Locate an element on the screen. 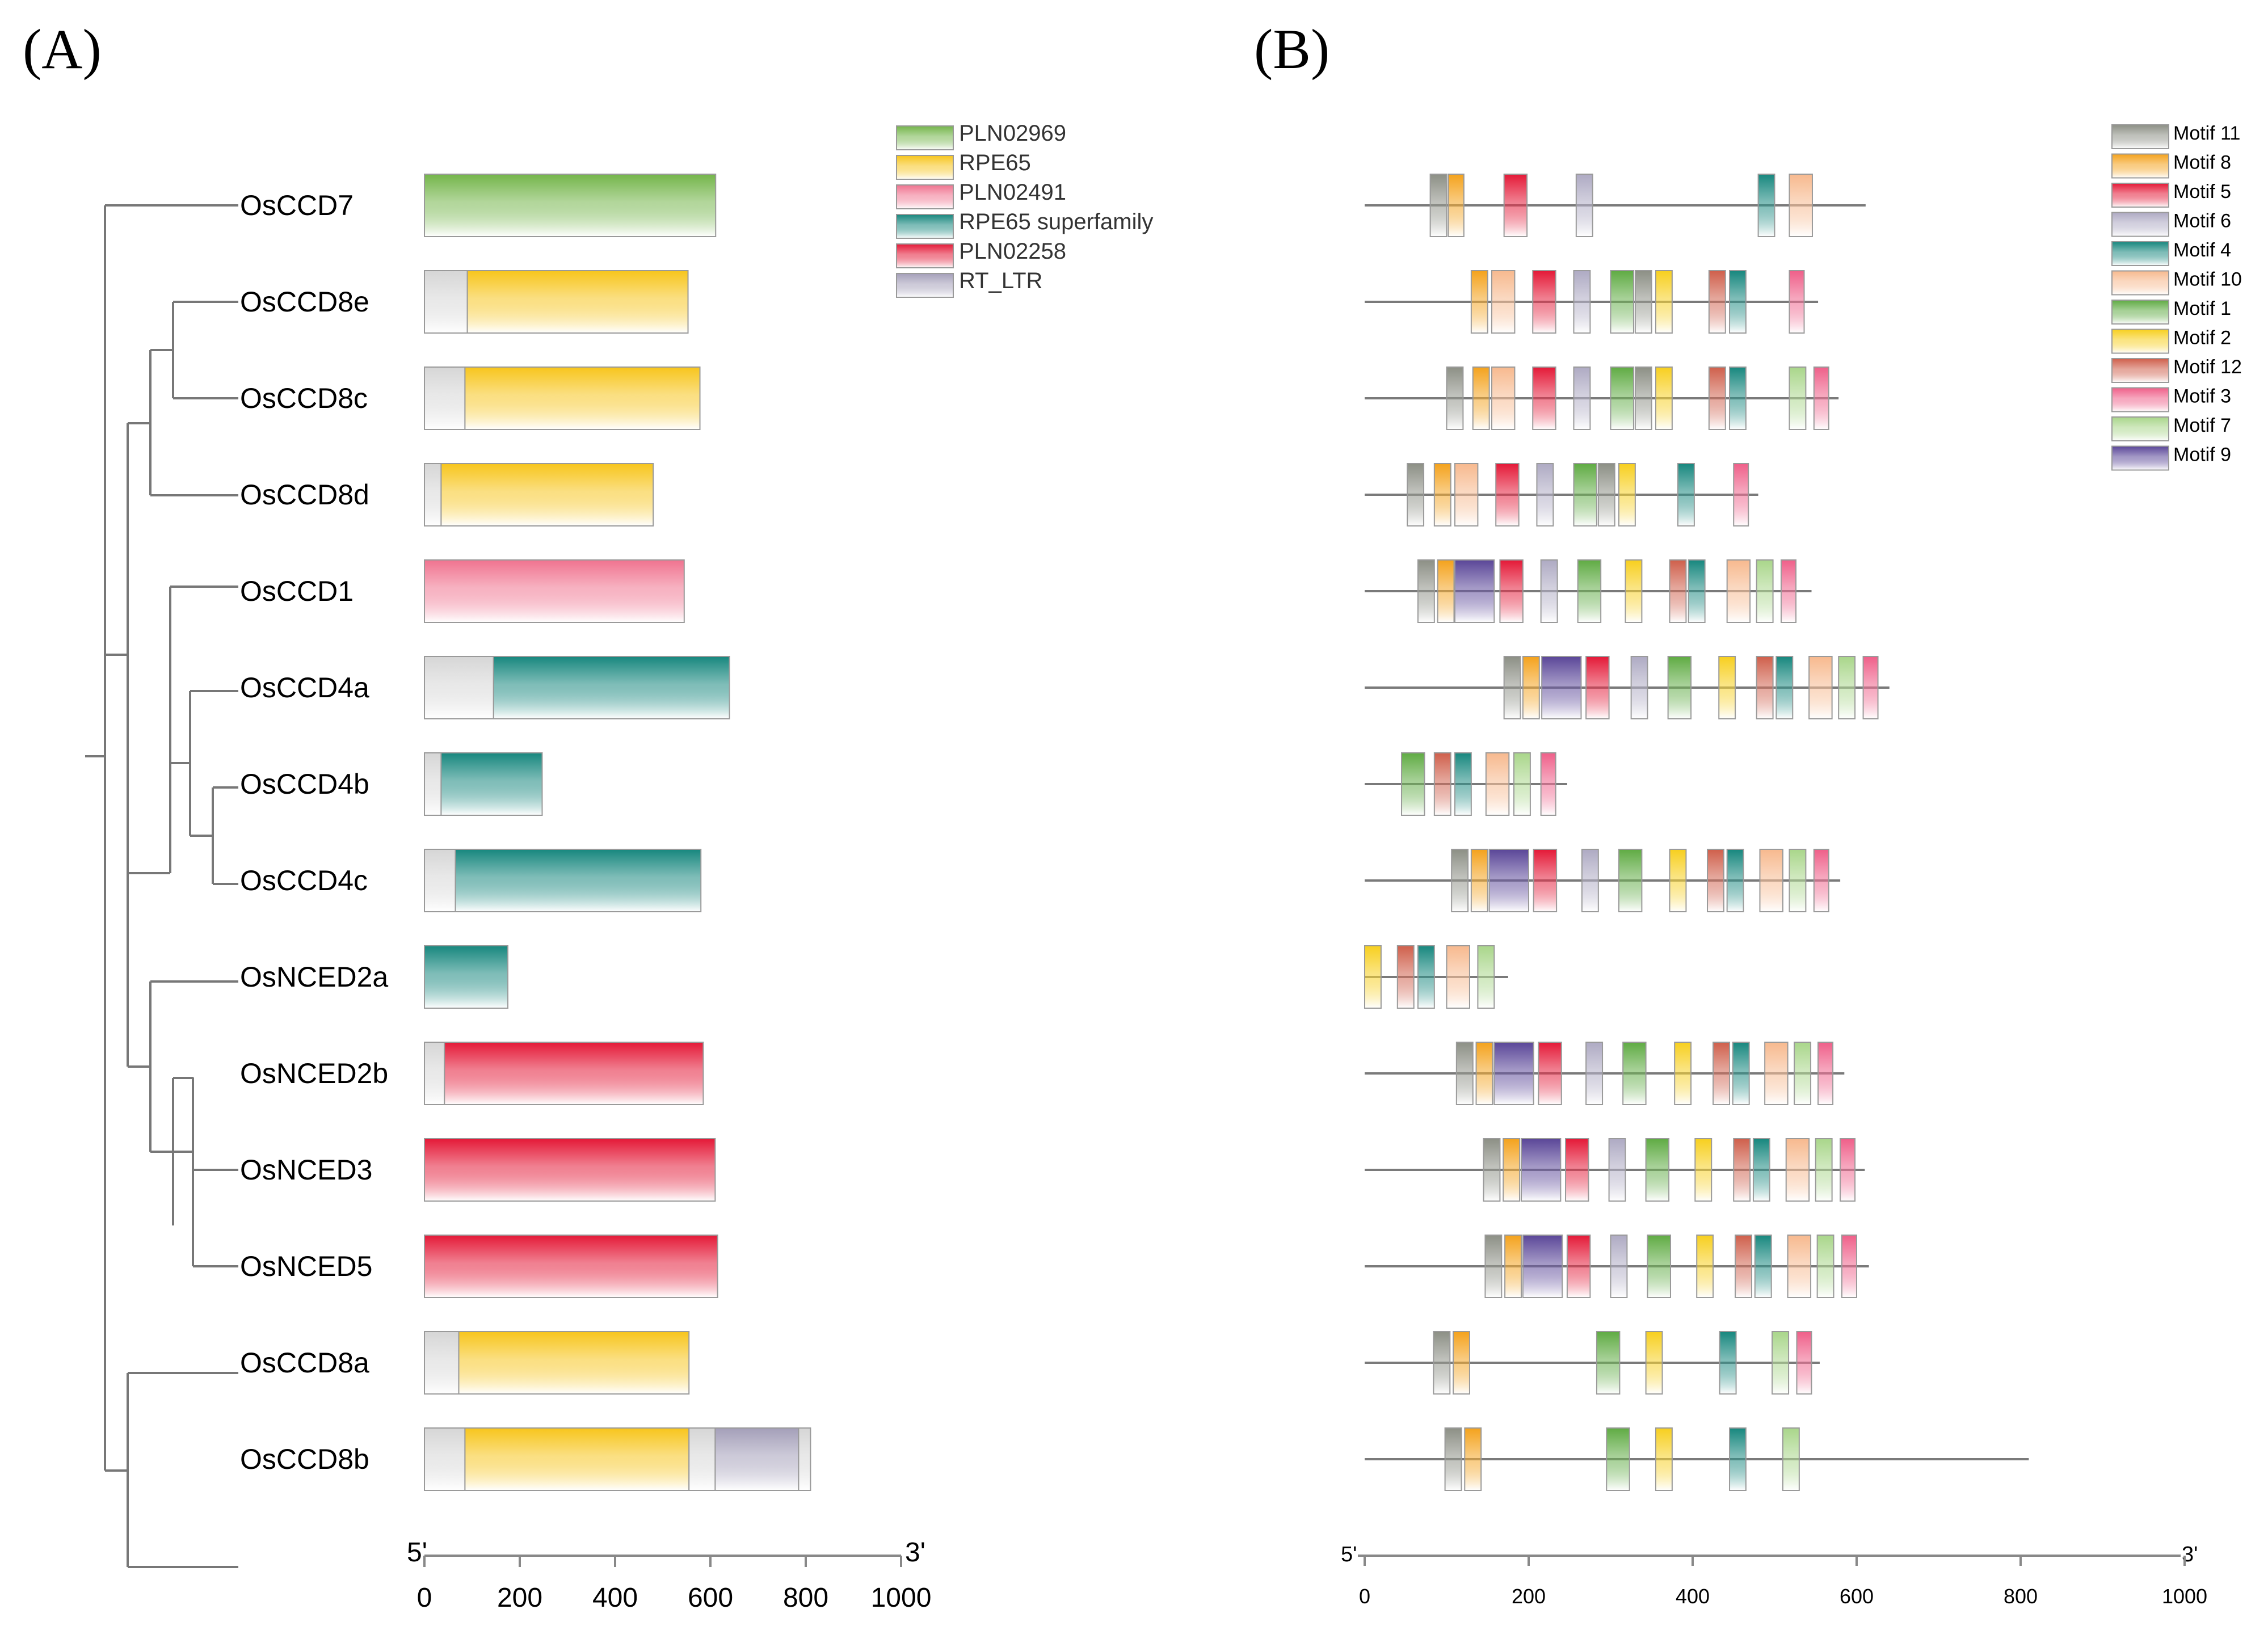 Image resolution: width=2268 pixels, height=1626 pixels. gene-label-osccd4c: OsCCD4c is located at coordinates (304, 880).